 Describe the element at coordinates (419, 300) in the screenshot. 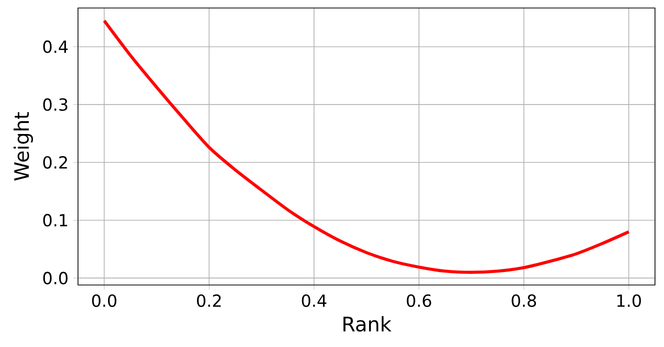

I see `x-tick-label: 0.6` at that location.